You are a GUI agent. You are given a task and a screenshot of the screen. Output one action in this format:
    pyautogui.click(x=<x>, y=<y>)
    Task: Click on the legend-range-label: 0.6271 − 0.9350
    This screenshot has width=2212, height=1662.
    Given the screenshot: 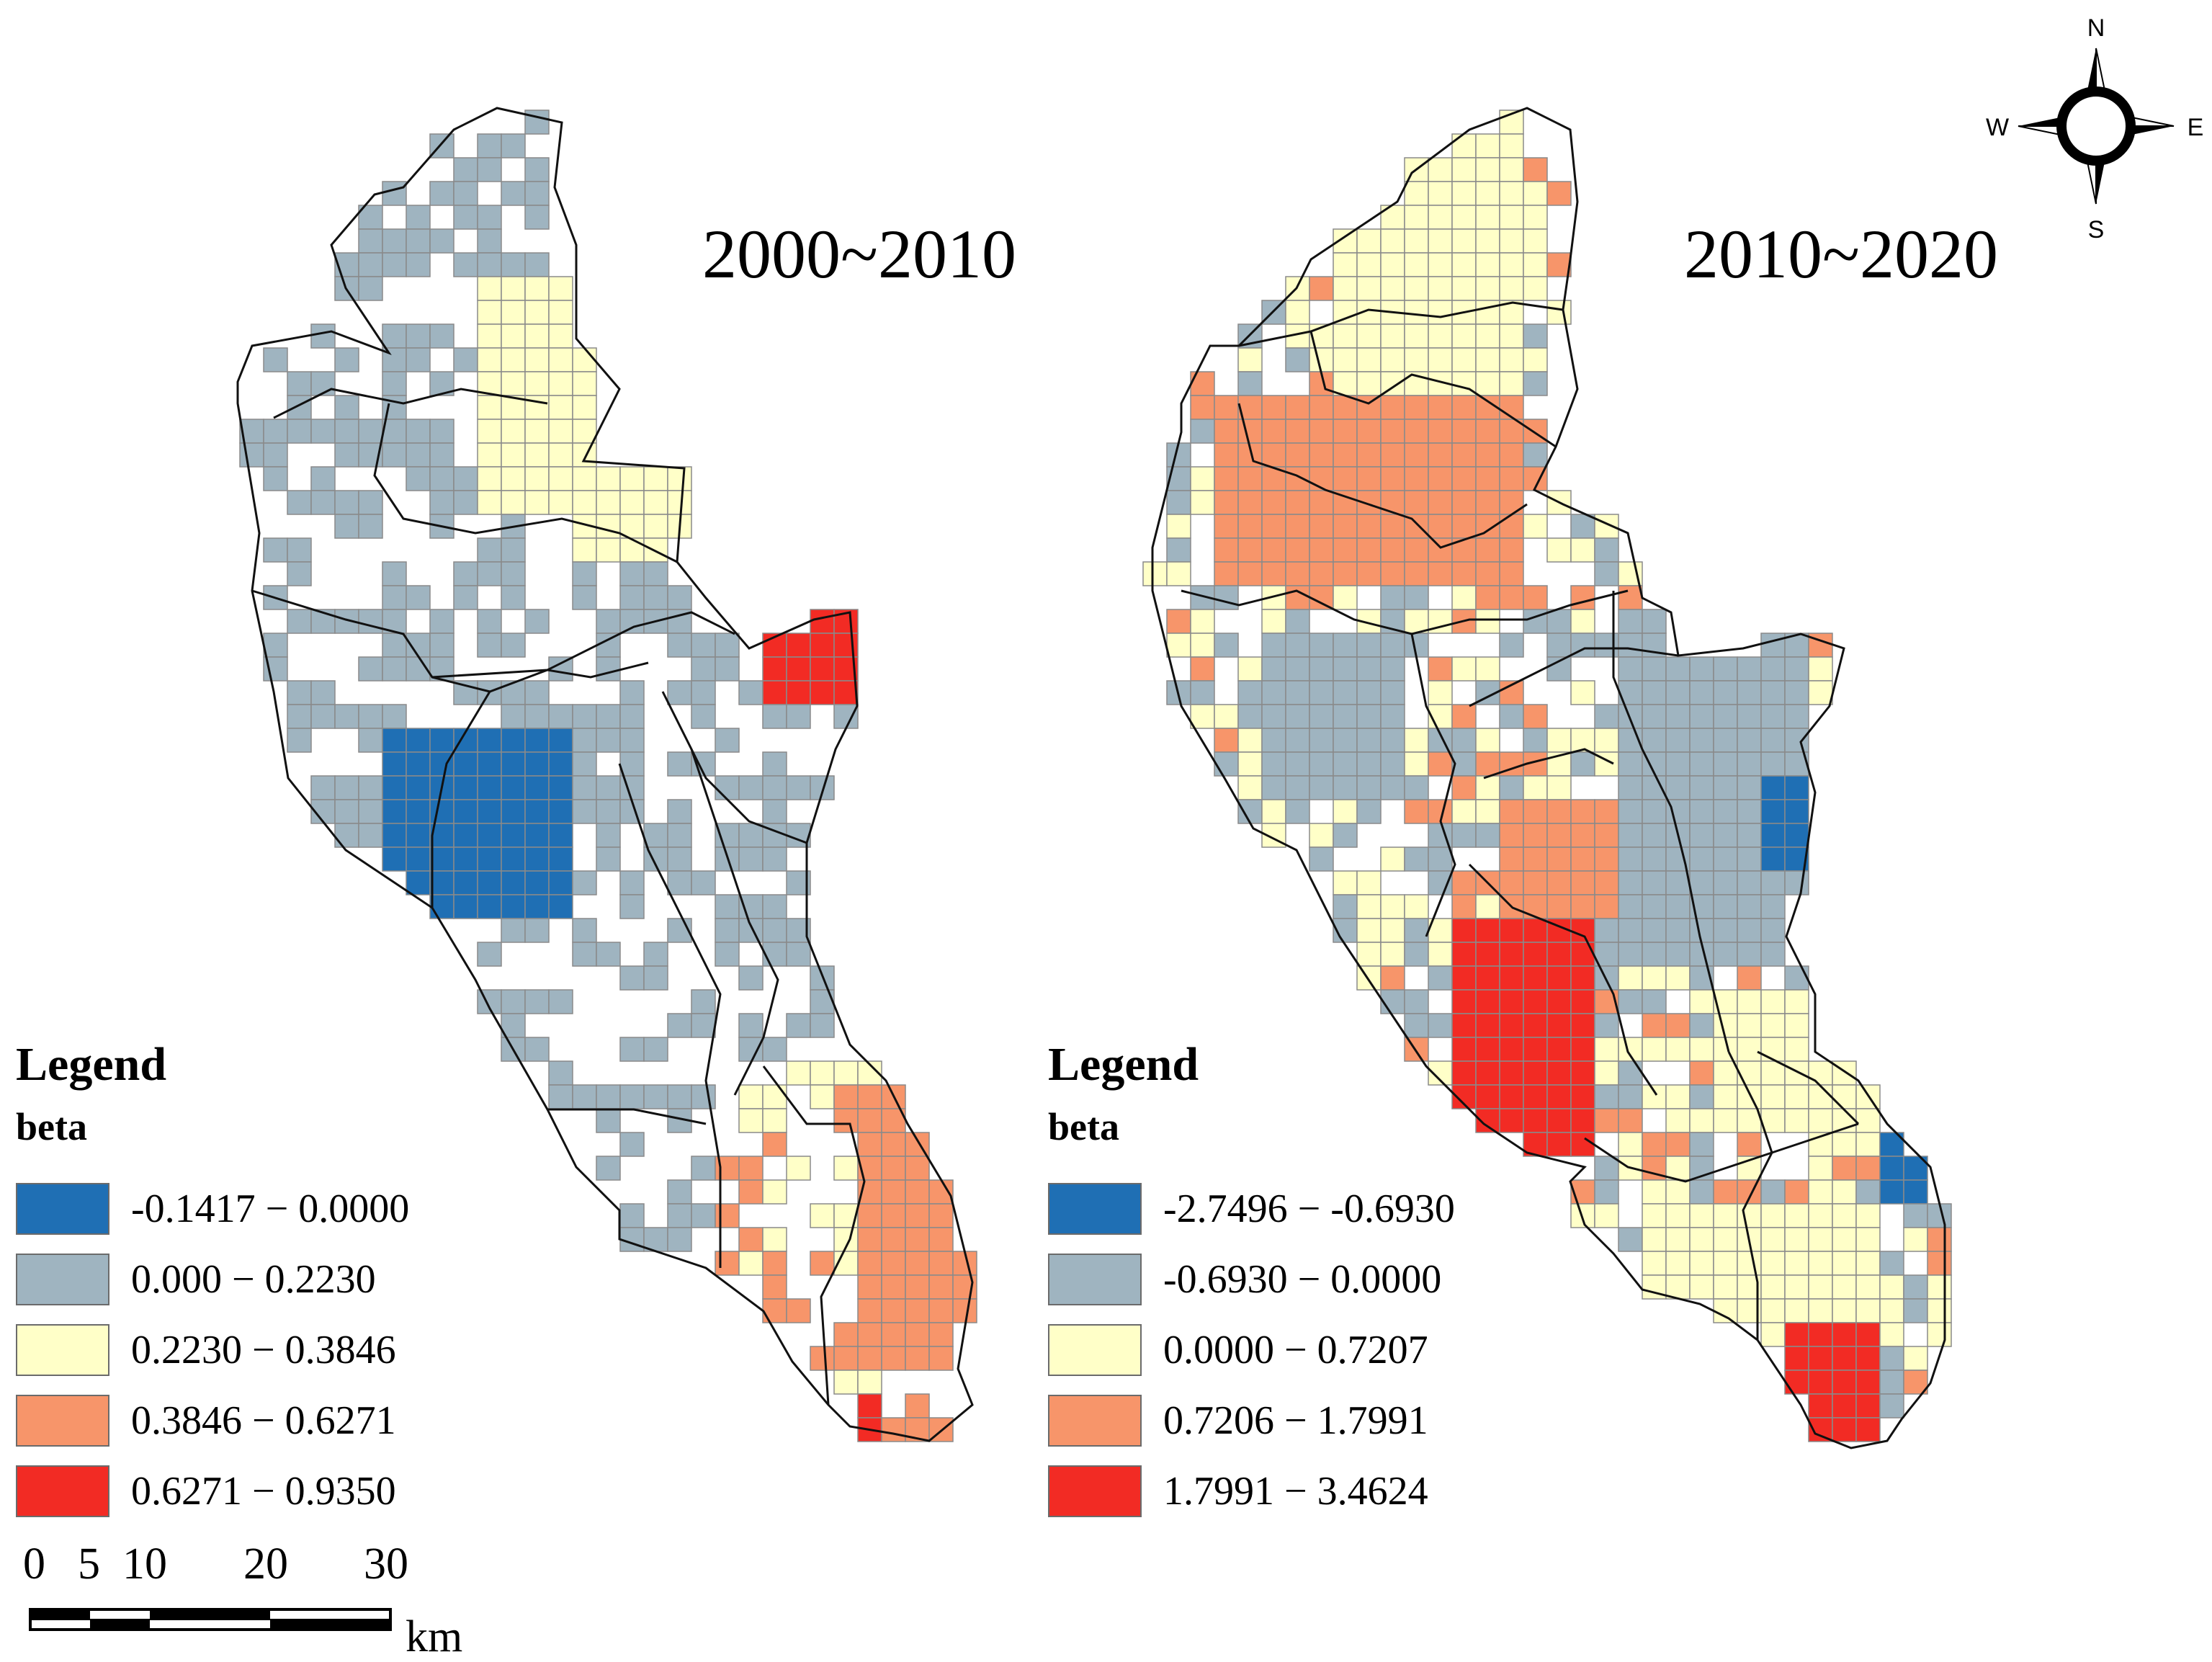 What is the action you would take?
    pyautogui.click(x=263, y=1491)
    